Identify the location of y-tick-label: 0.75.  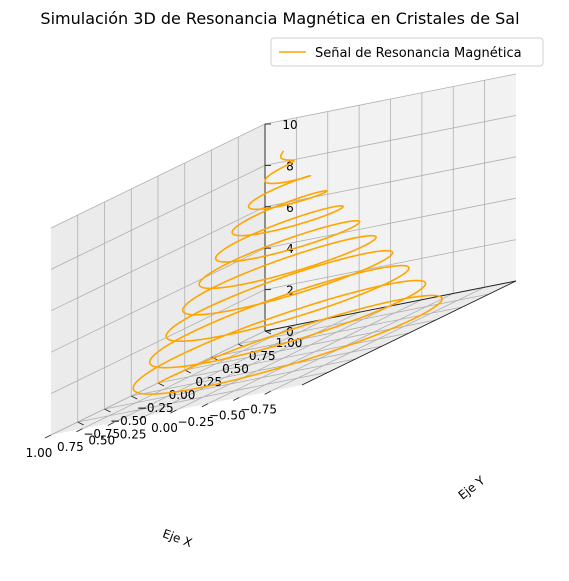
(262, 356).